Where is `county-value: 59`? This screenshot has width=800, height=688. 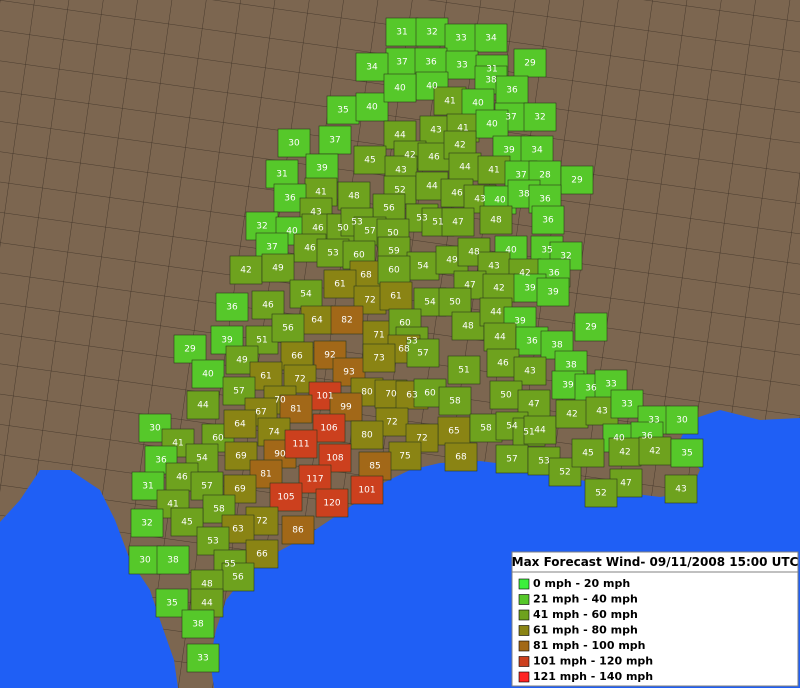 county-value: 59 is located at coordinates (394, 252).